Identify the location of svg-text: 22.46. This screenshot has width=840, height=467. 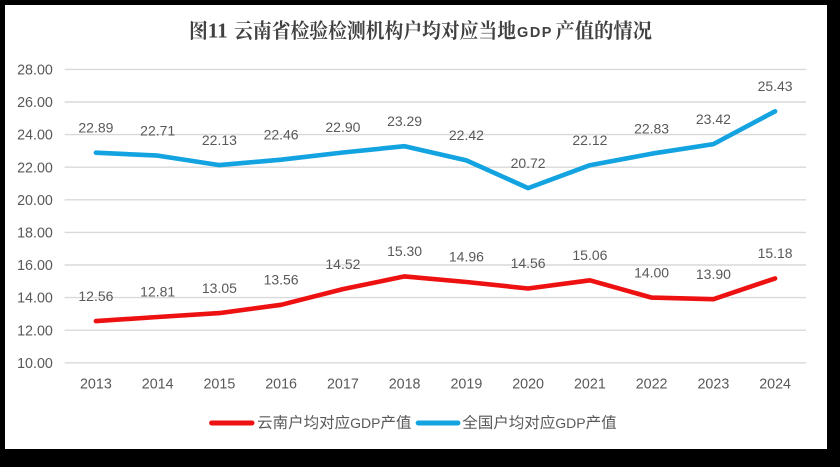
(281, 134).